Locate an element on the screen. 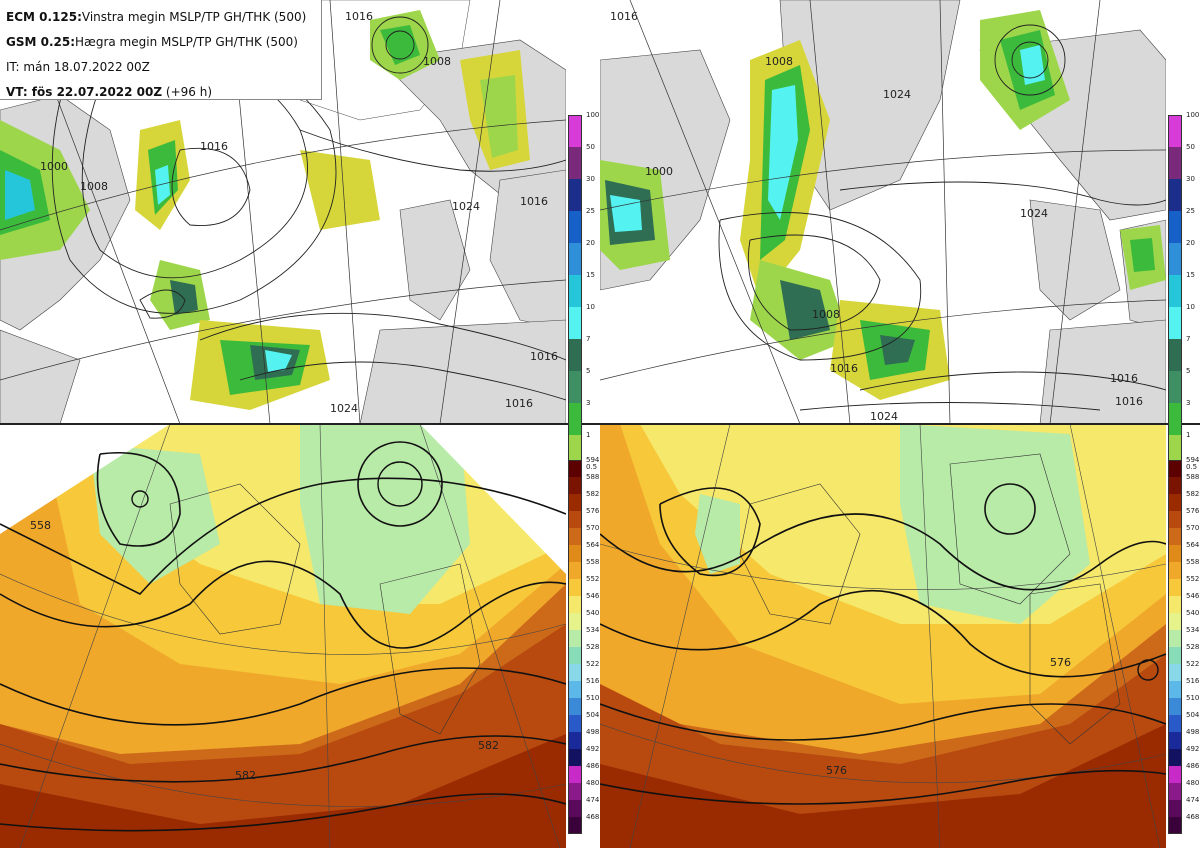 Image resolution: width=1200 pixels, height=848 pixels. thickness-tick-label: 576 is located at coordinates (1193, 511).